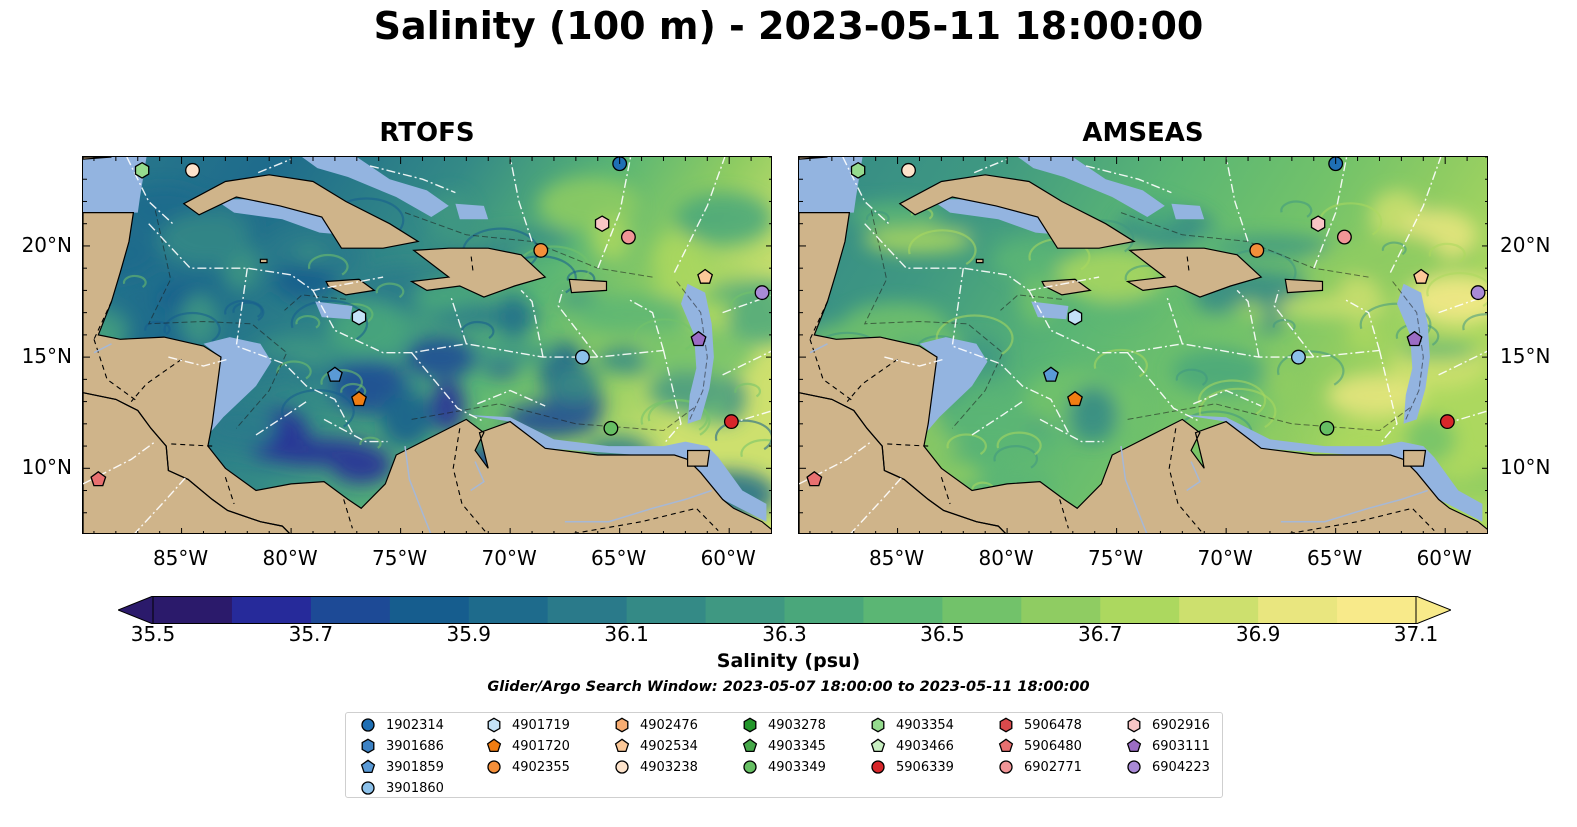  I want to click on legend-label: 5906478, so click(1053, 725).